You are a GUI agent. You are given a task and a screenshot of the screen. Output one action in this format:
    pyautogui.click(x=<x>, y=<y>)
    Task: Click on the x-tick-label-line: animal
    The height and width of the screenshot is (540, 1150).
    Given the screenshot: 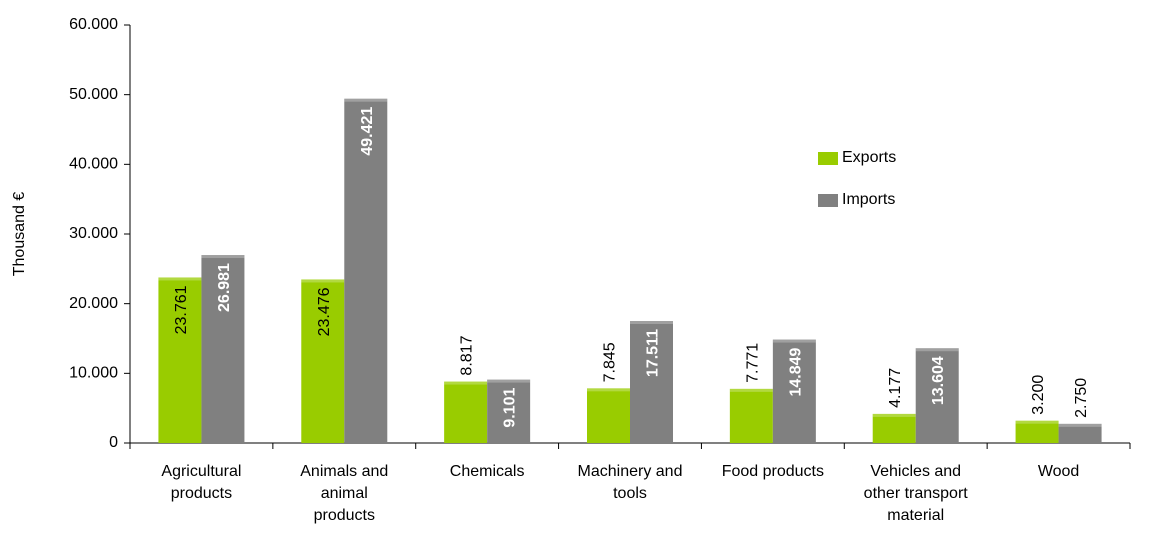 What is the action you would take?
    pyautogui.click(x=344, y=493)
    